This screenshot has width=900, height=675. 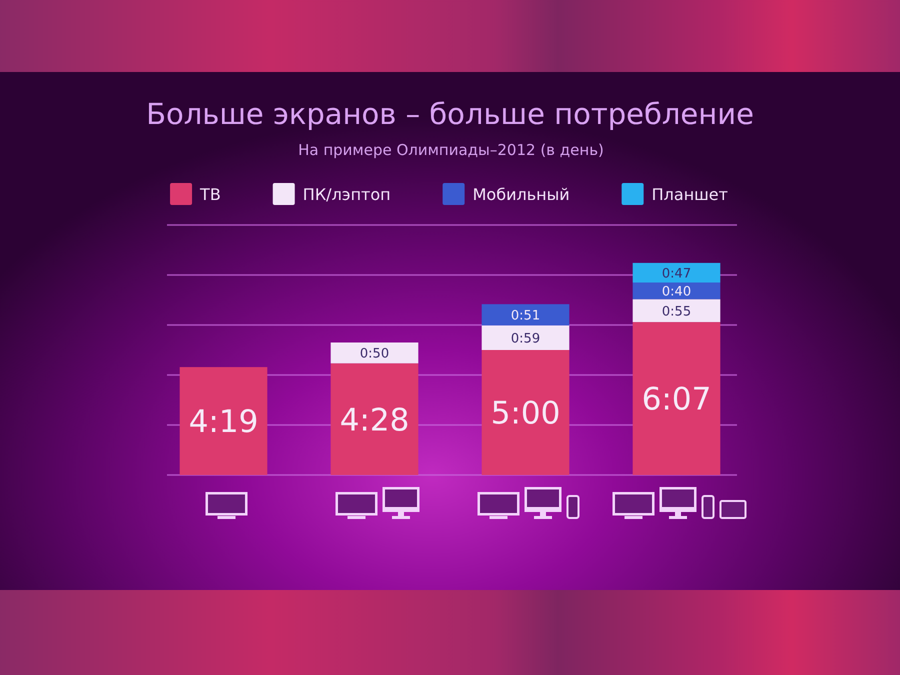 I want to click on data-label: 0:47, so click(x=677, y=274).